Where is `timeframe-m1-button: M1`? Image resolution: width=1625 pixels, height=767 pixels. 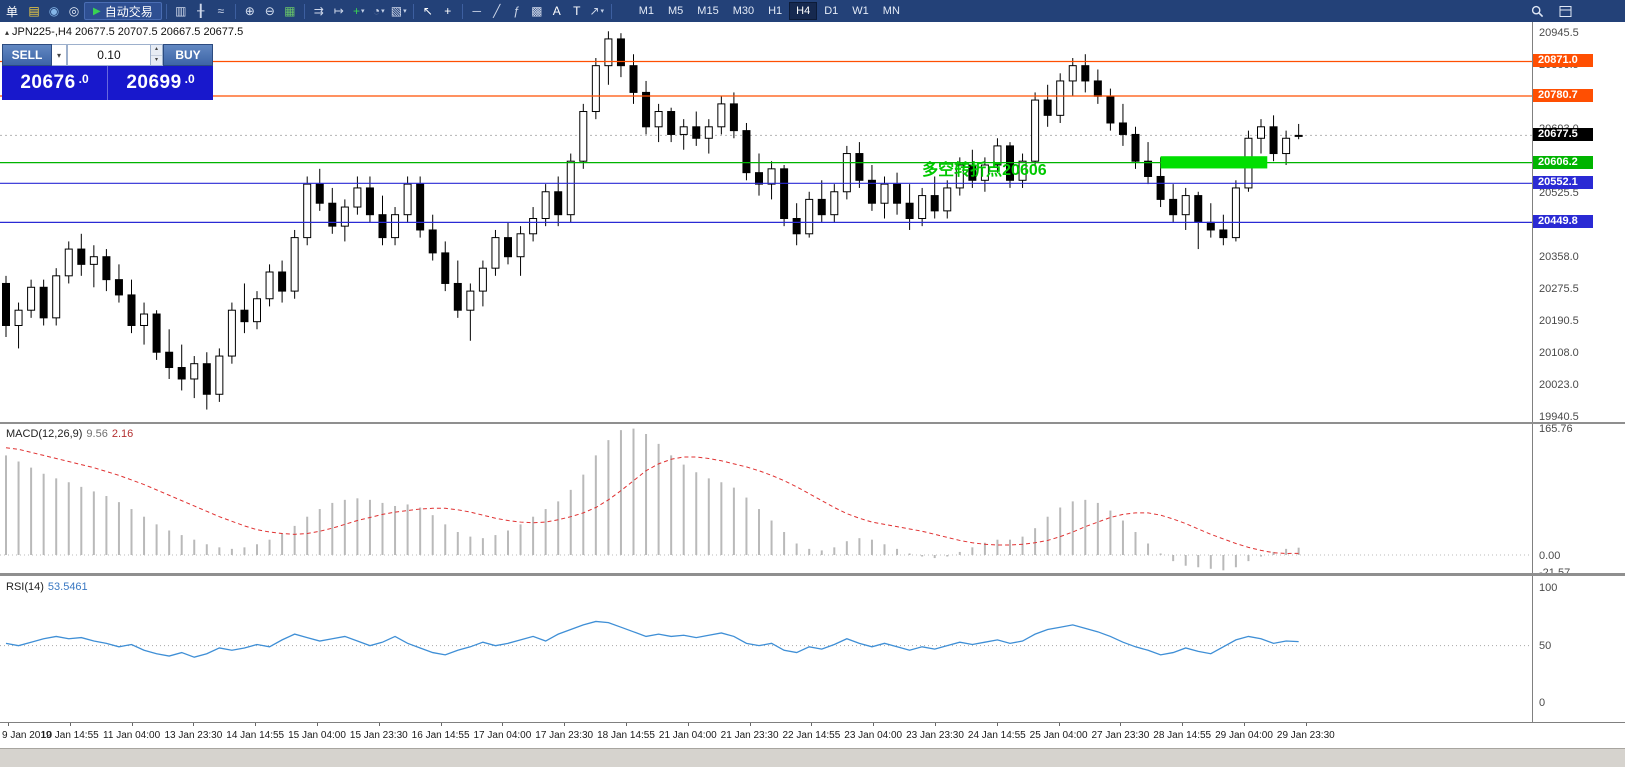 timeframe-m1-button: M1 is located at coordinates (646, 11).